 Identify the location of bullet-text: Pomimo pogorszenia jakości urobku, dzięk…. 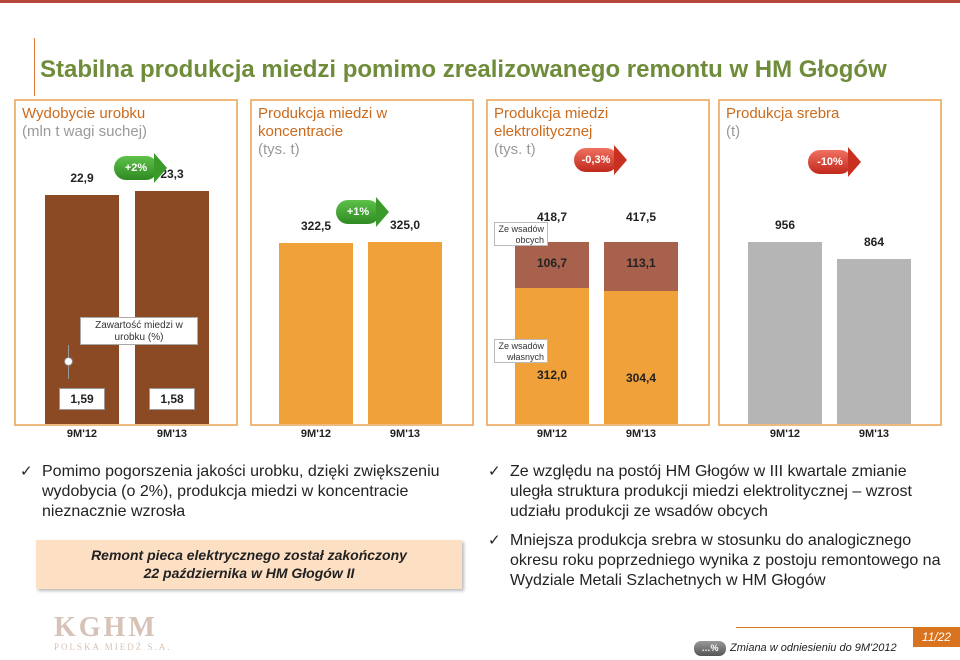
(241, 491).